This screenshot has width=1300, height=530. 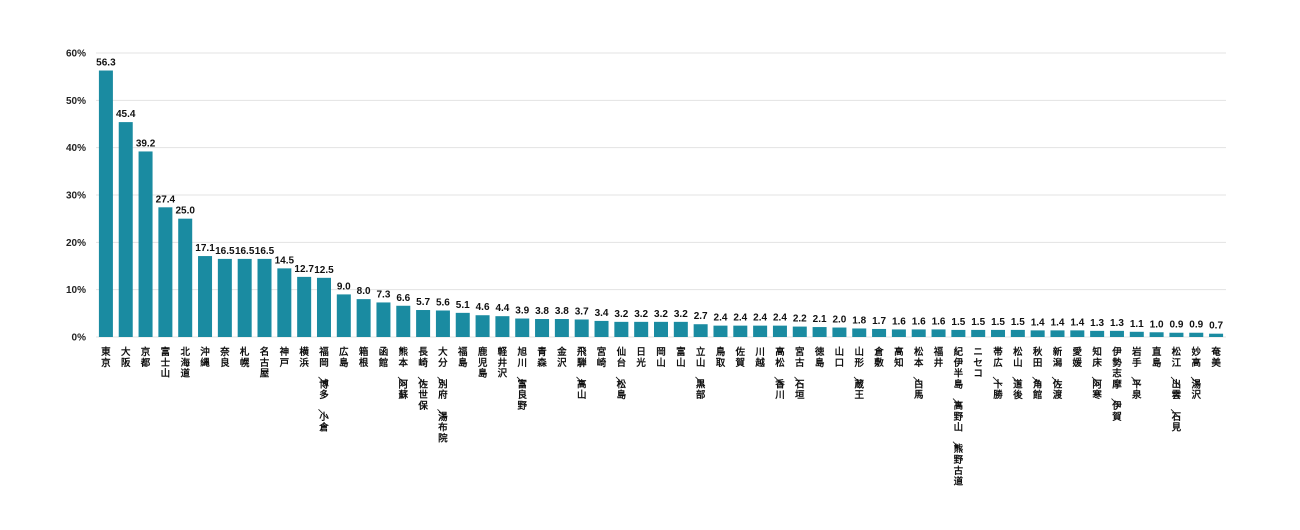 I want to click on data-label: 3.4, so click(x=602, y=313).